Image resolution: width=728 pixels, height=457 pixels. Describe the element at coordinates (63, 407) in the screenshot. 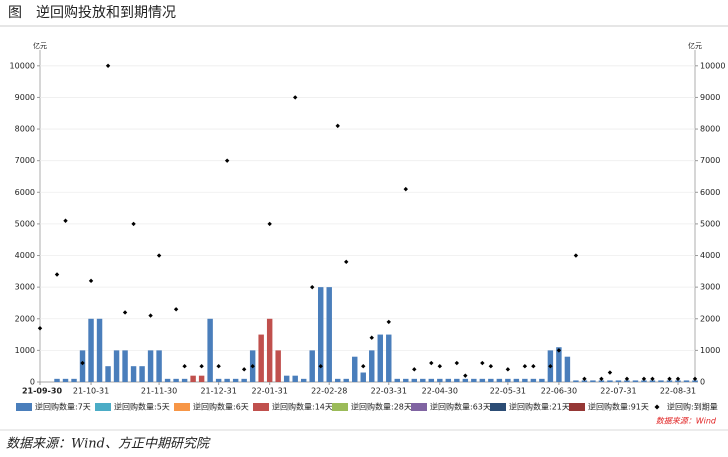

I see `legend-label: 逆回购数量:7天` at that location.